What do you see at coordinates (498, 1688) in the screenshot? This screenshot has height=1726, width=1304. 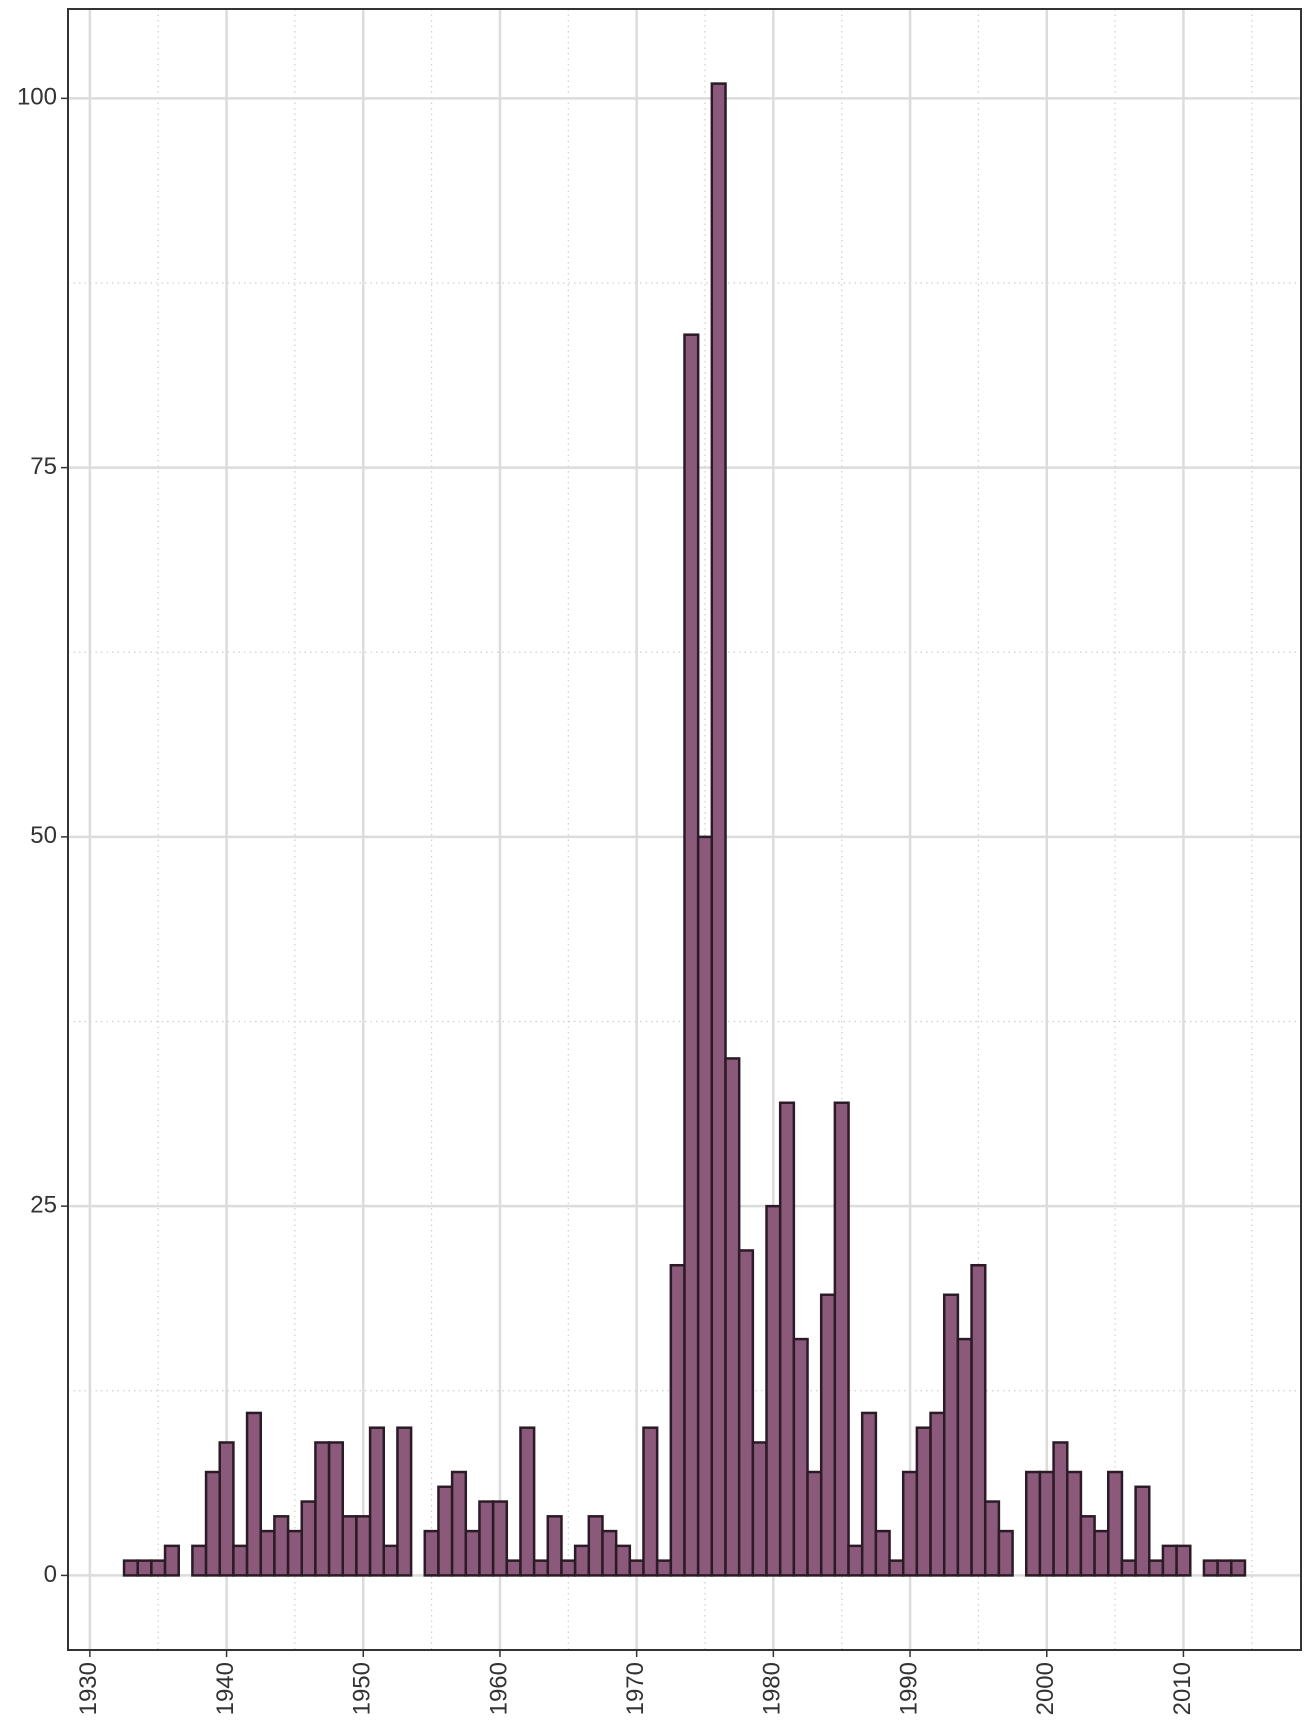 I see `x-tick-label: 1960` at bounding box center [498, 1688].